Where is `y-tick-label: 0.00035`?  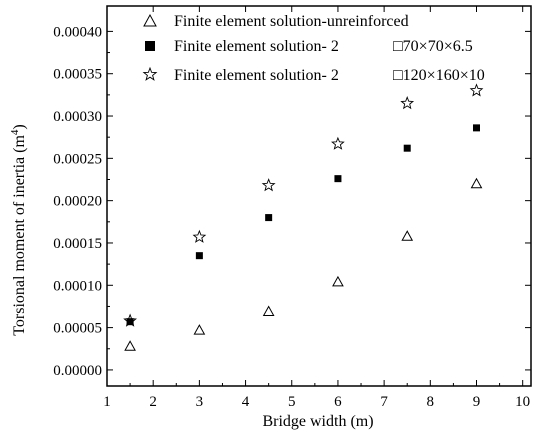 y-tick-label: 0.00035 is located at coordinates (77, 75).